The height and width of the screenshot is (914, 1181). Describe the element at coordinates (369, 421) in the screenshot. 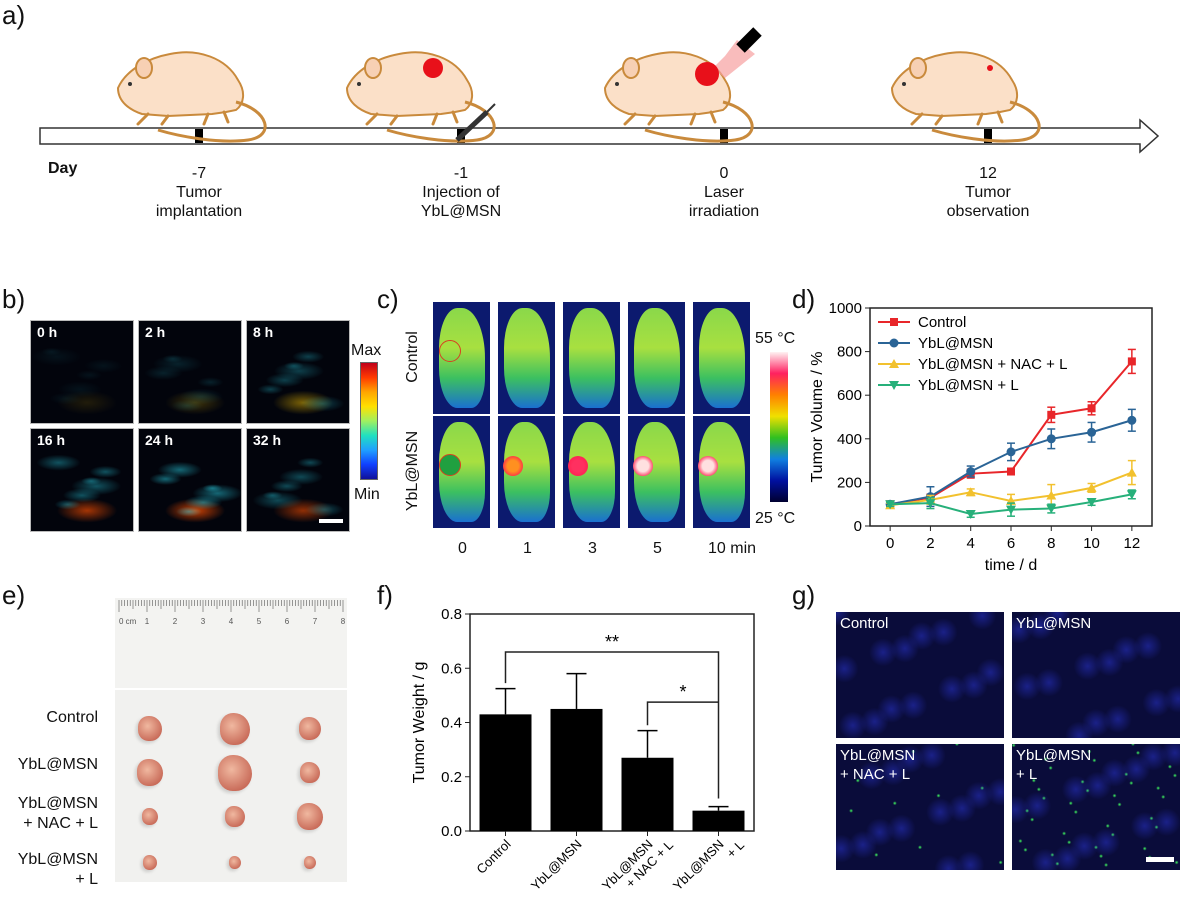

I see `colorbar-jet` at that location.